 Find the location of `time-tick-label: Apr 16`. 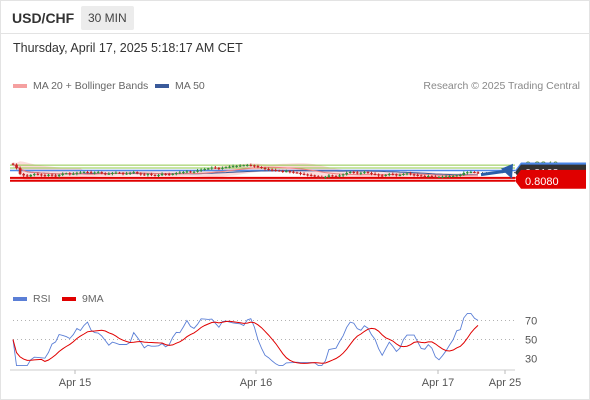

time-tick-label: Apr 16 is located at coordinates (256, 383).